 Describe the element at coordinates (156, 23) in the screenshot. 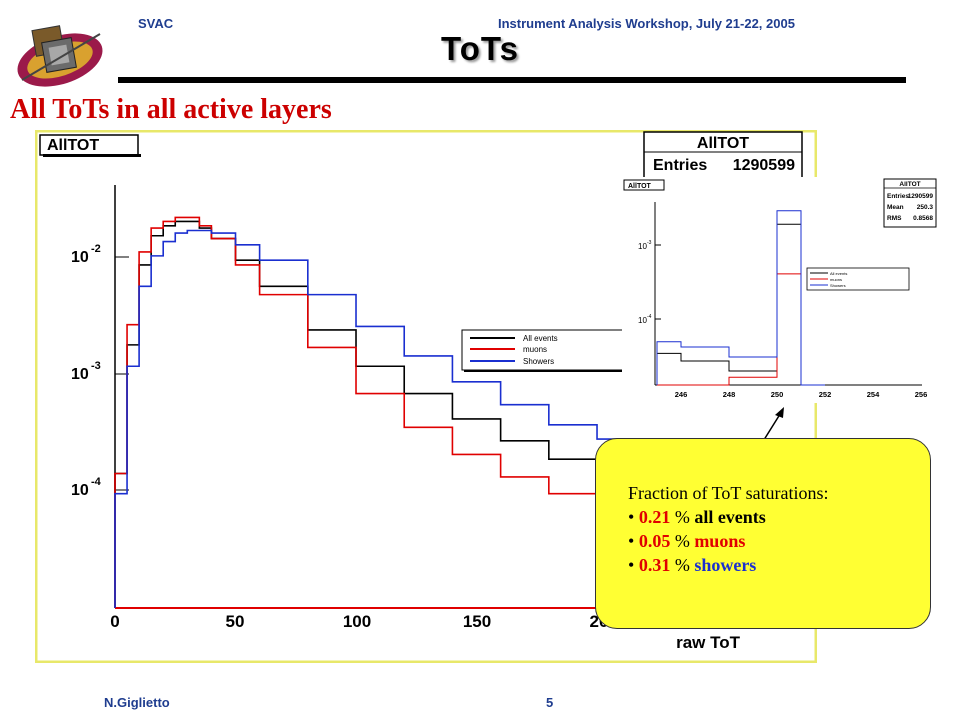

I see `header-left-label: SVAC` at that location.